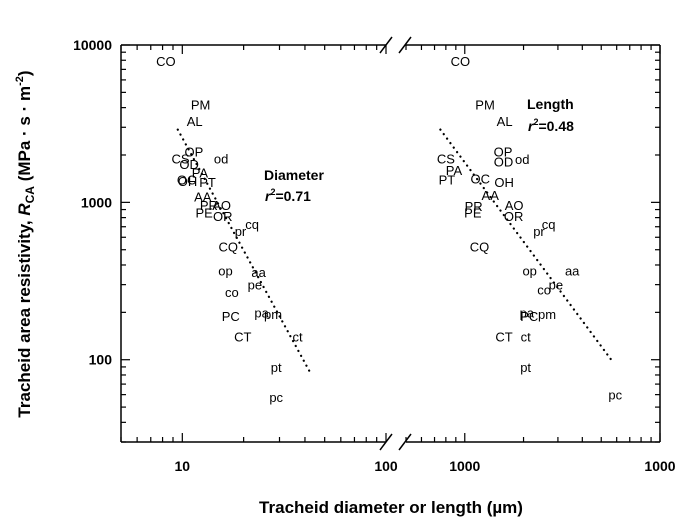 The width and height of the screenshot is (681, 518). Describe the element at coordinates (531, 126) in the screenshot. I see `annotation-length-r2-prefix: r` at that location.